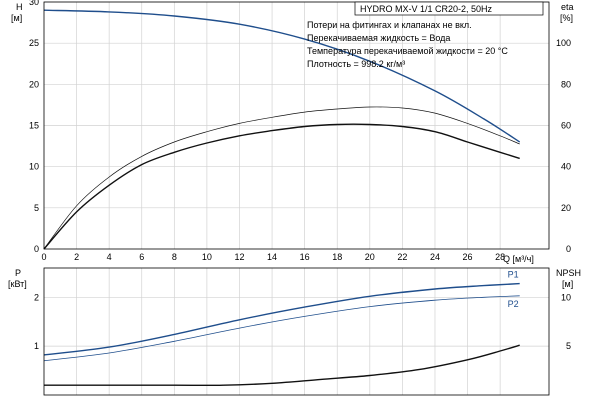  I want to click on power-axis-label: P [кВт], so click(17, 278).